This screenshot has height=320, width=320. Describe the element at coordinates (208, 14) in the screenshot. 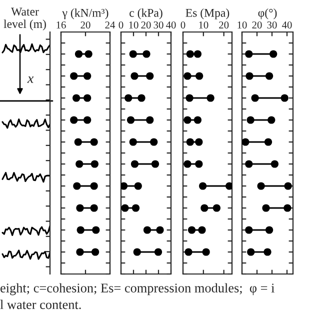

I see `chart-title: Es (Mpa)` at that location.